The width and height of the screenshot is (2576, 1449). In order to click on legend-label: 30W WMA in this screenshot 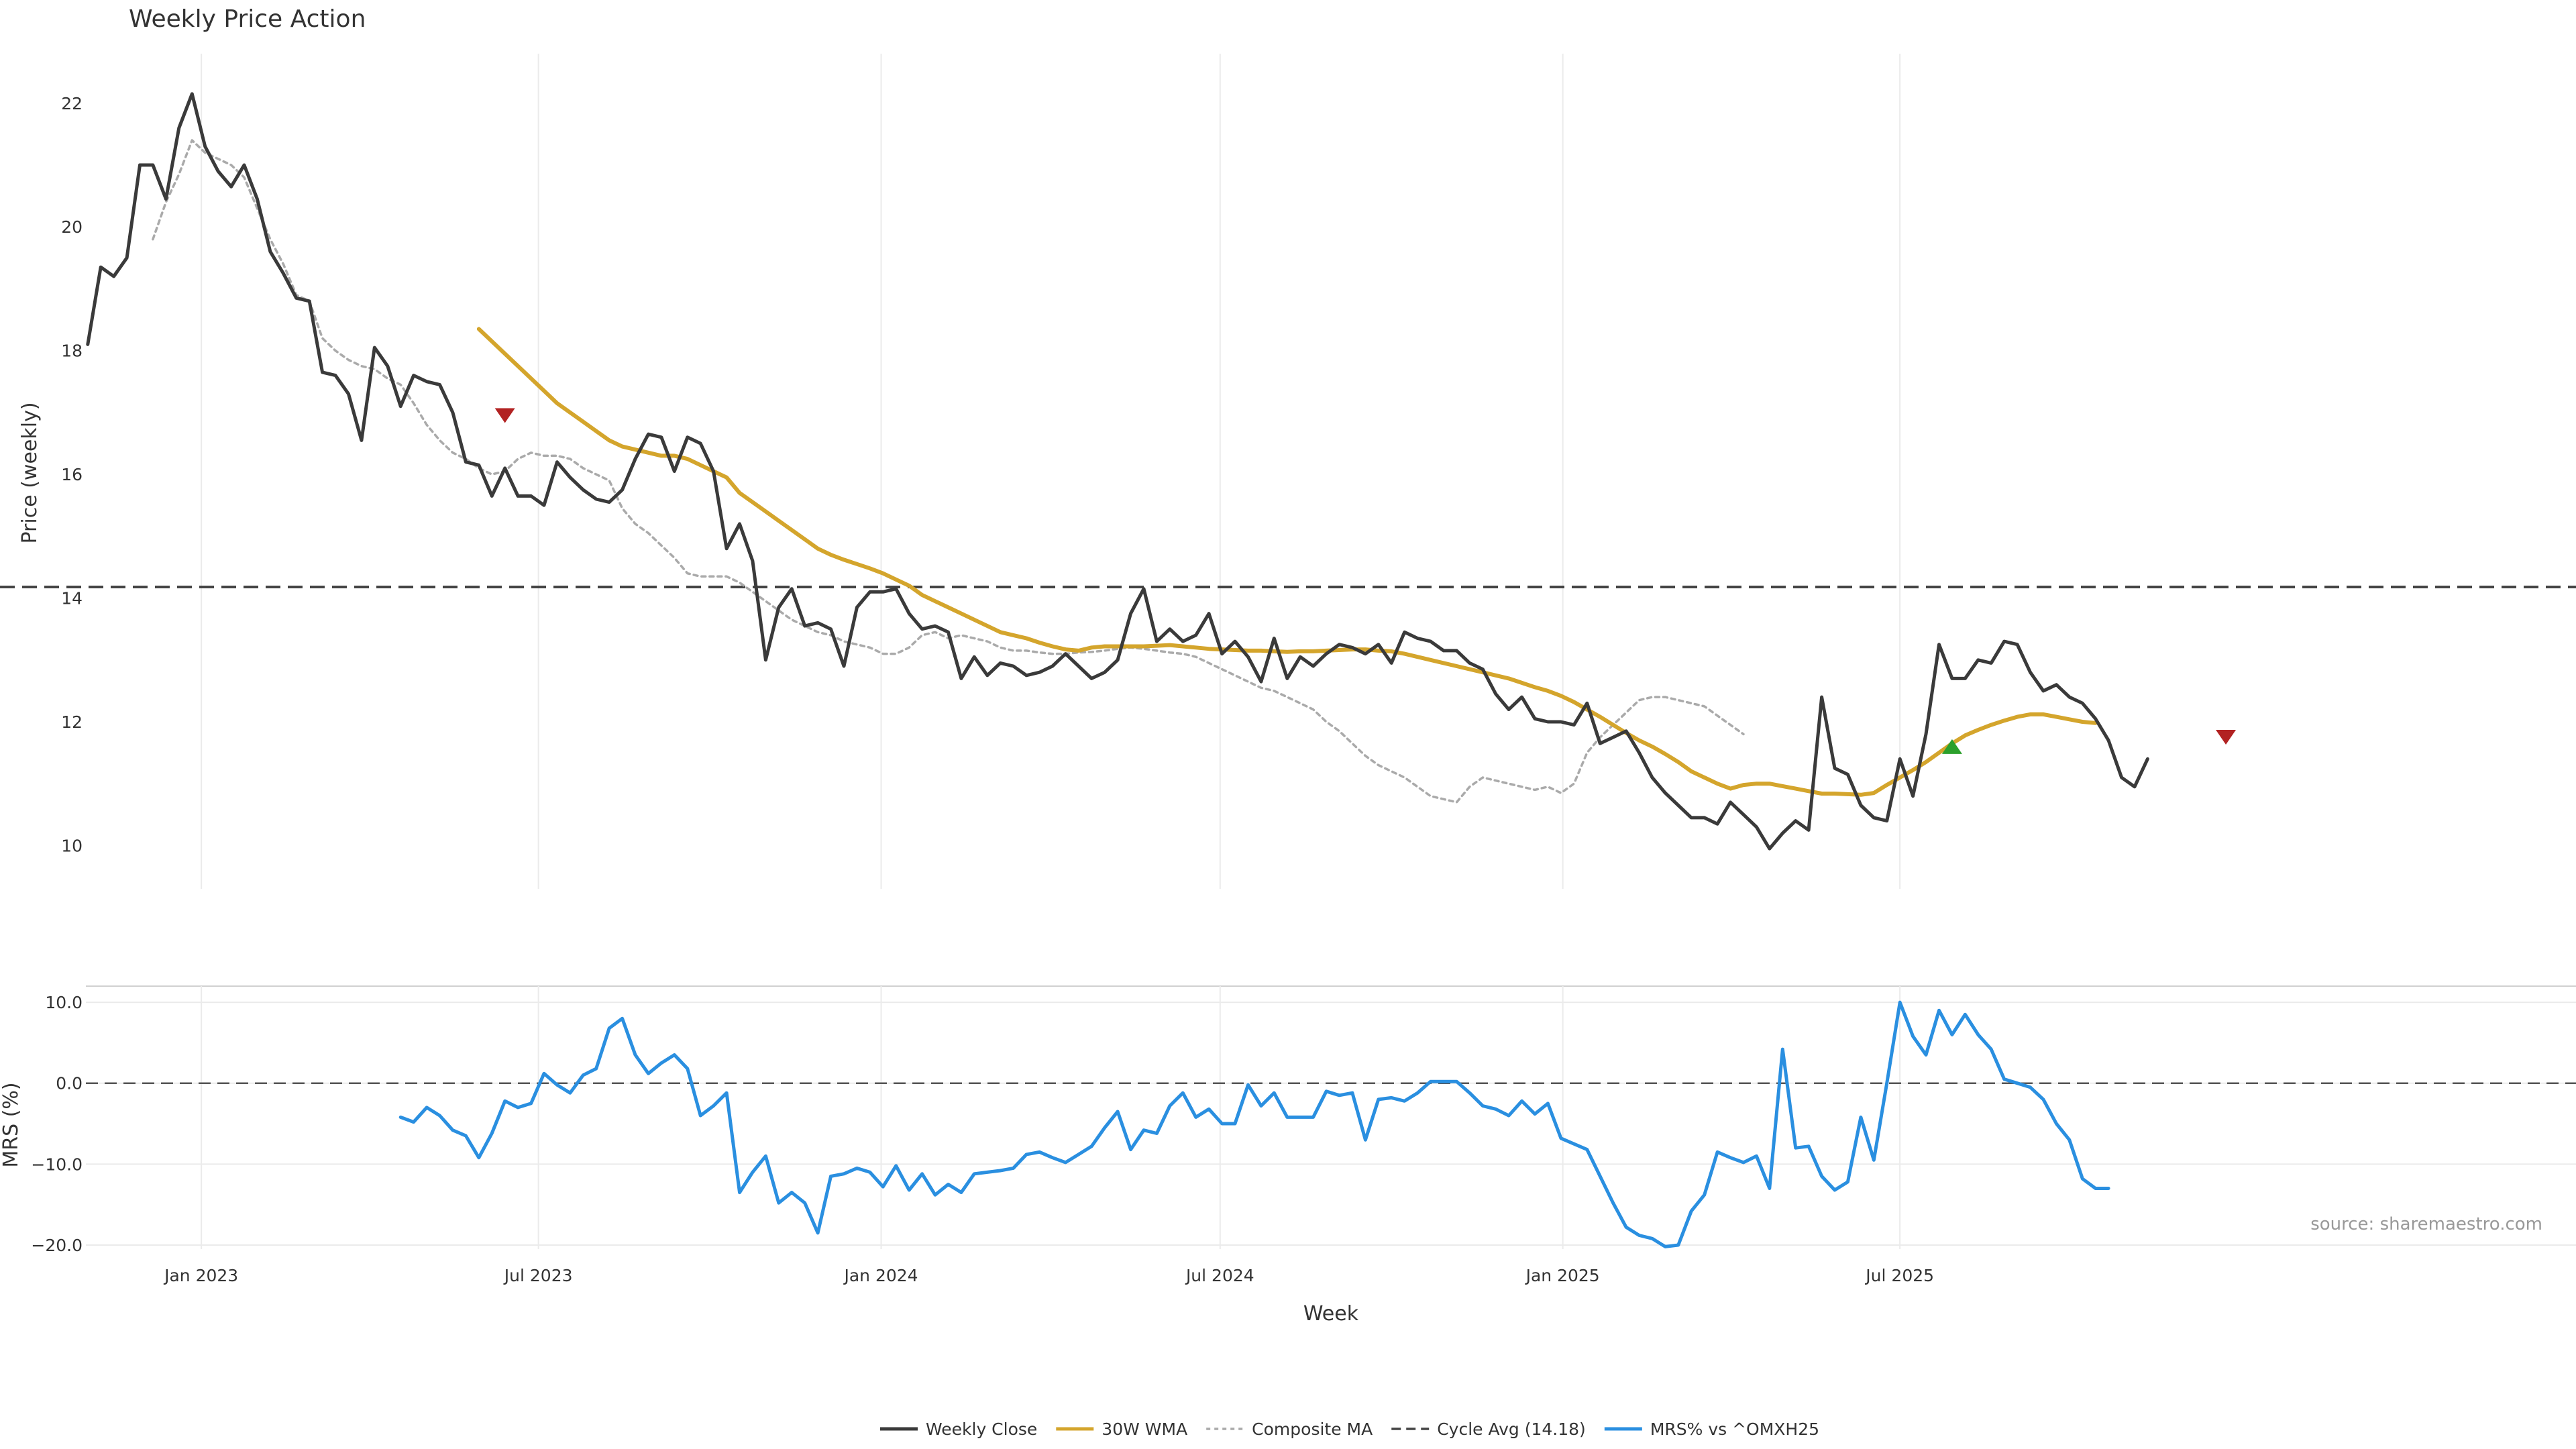, I will do `click(1144, 1429)`.